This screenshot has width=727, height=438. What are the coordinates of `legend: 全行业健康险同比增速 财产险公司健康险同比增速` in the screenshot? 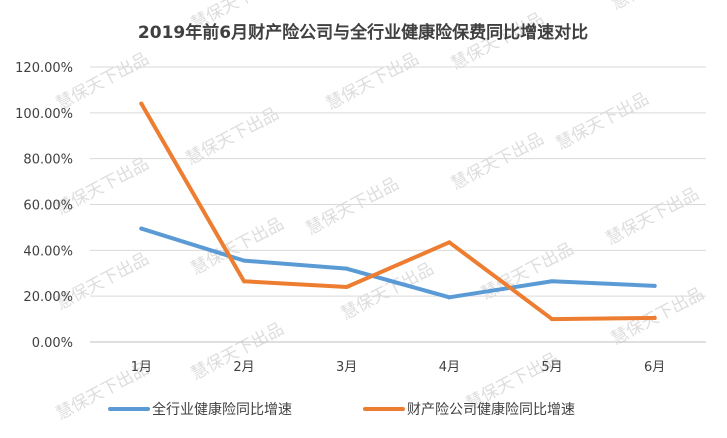 It's located at (341, 409).